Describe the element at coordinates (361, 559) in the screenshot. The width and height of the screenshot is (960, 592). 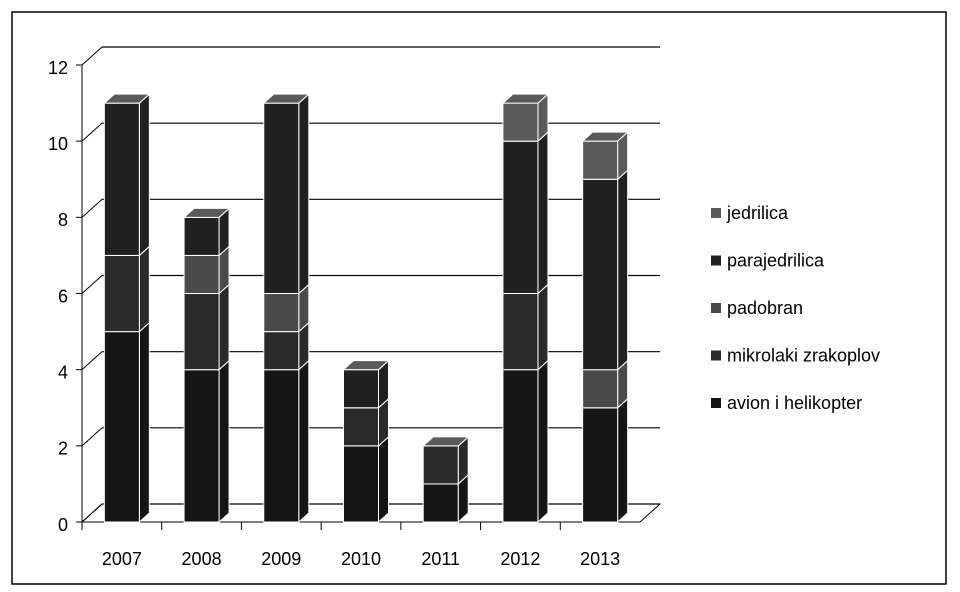
I see `x-tick-label: 2010` at that location.